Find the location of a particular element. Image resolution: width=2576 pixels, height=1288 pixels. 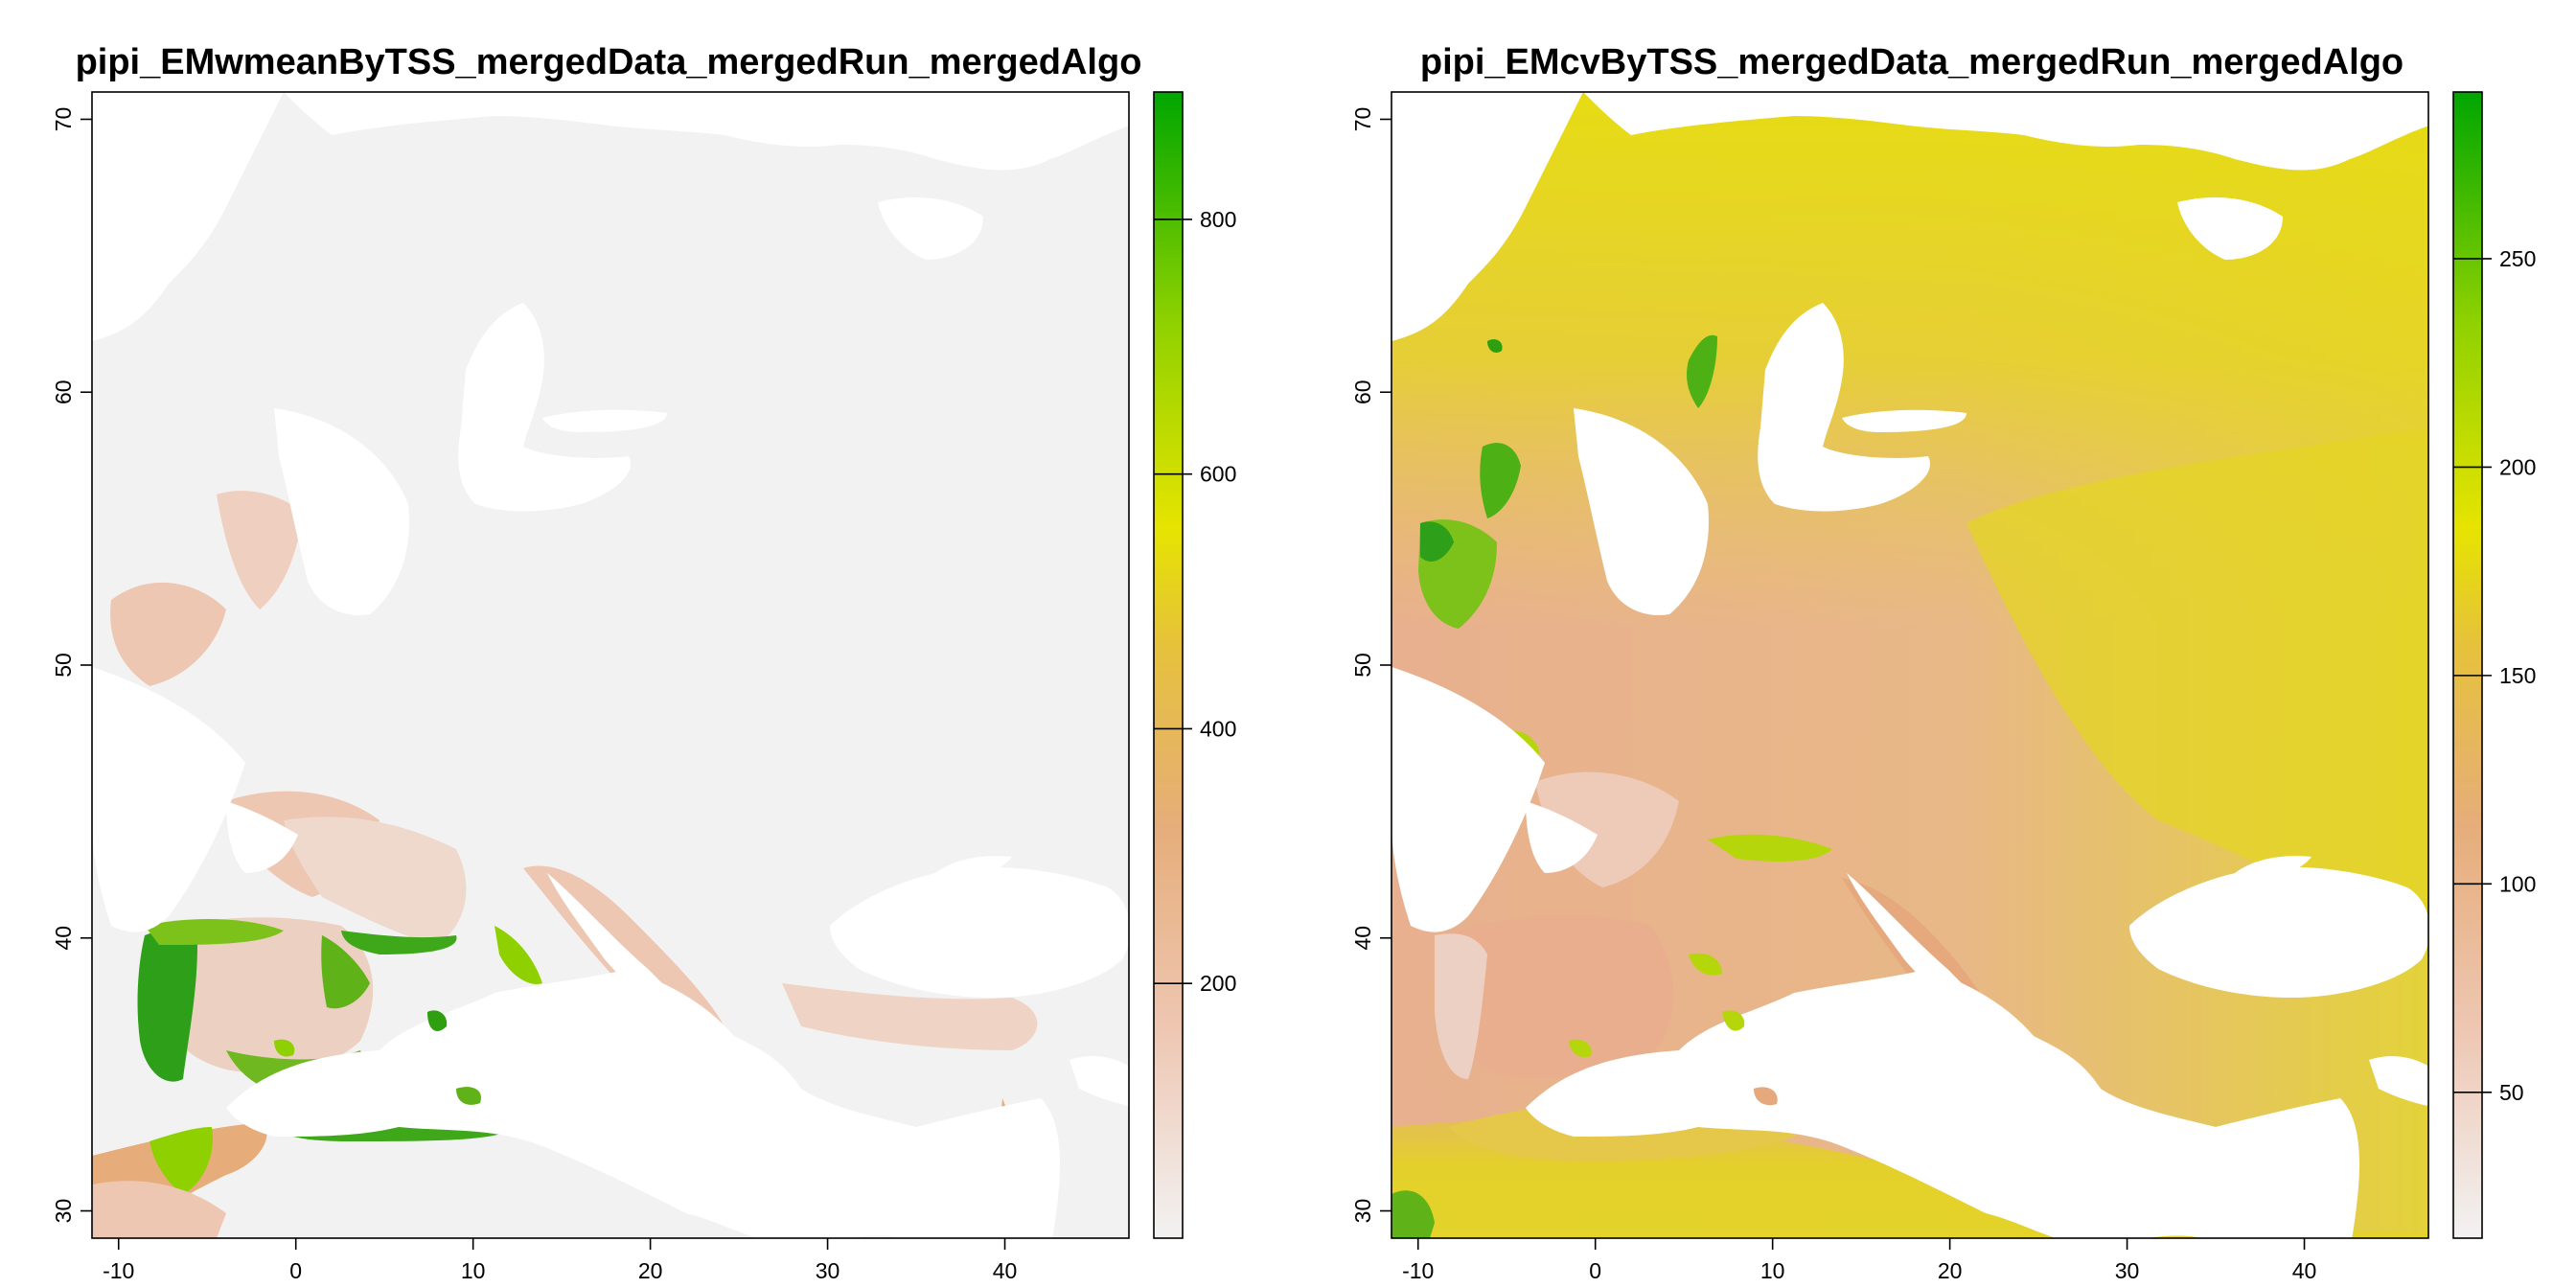

legend-tick-label-right-2: 150 is located at coordinates (2517, 675).